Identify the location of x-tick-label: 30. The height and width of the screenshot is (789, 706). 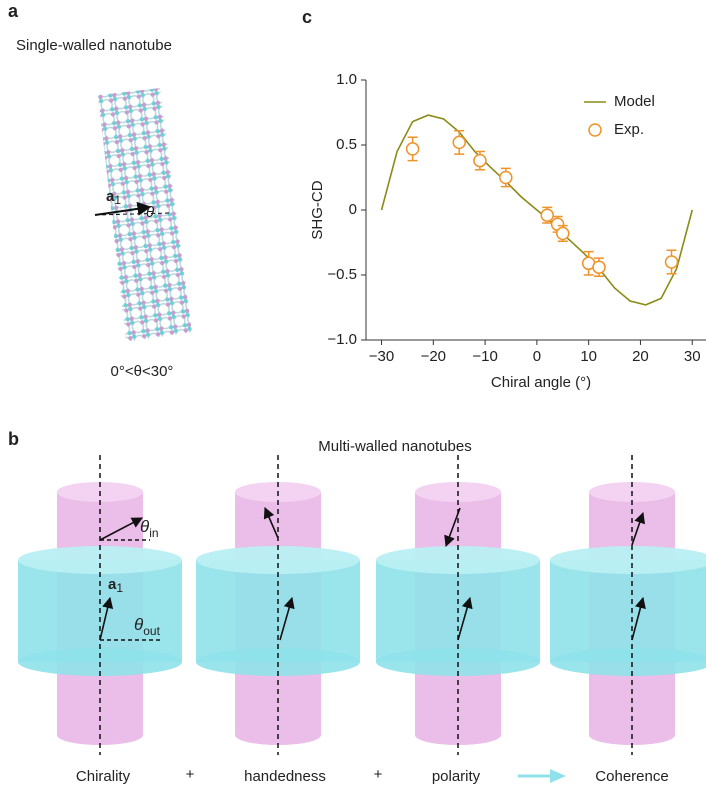
(692, 356).